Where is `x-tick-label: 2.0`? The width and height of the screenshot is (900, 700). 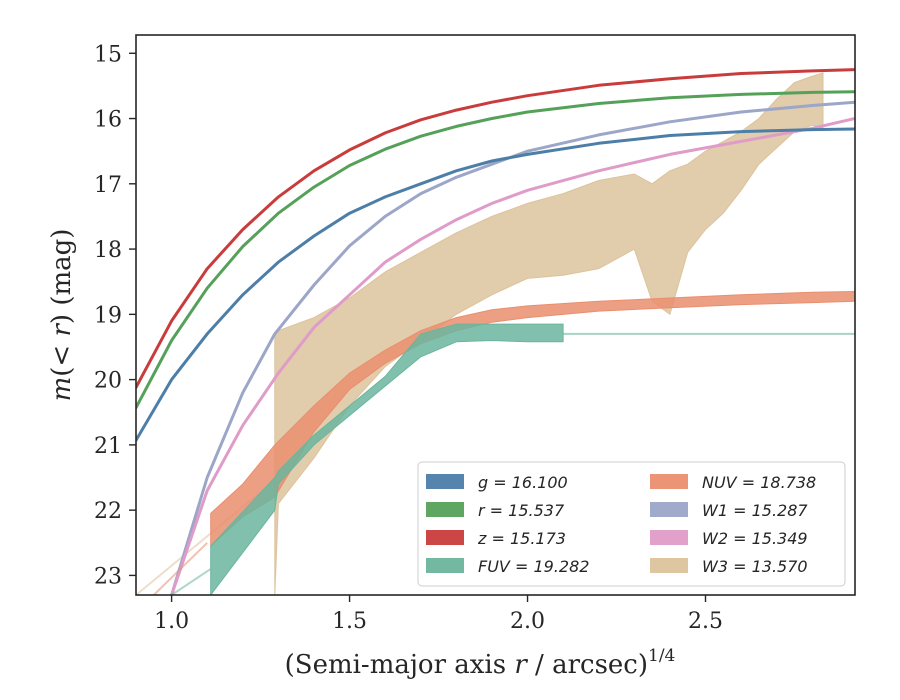
x-tick-label: 2.0 is located at coordinates (527, 621).